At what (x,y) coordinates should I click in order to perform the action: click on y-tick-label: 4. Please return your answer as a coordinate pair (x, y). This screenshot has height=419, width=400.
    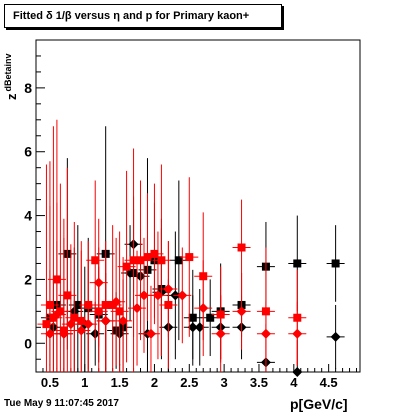
    Looking at the image, I should click on (28, 216).